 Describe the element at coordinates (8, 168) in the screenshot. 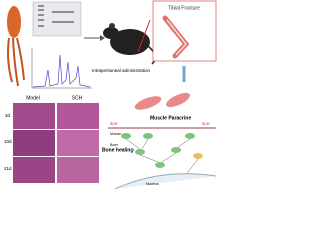

I see `row-label: 21d` at that location.